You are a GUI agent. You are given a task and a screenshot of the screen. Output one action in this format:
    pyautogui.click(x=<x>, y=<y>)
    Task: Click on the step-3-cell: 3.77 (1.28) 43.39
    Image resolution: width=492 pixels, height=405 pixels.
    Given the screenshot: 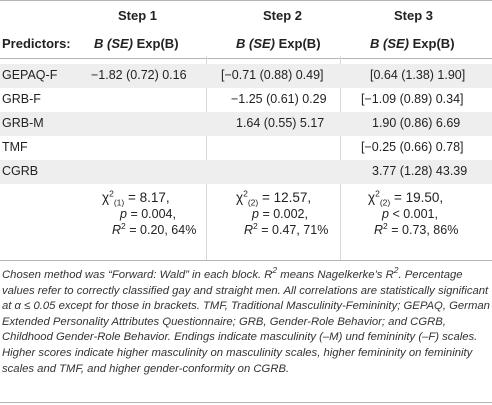 What is the action you would take?
    pyautogui.click(x=420, y=171)
    